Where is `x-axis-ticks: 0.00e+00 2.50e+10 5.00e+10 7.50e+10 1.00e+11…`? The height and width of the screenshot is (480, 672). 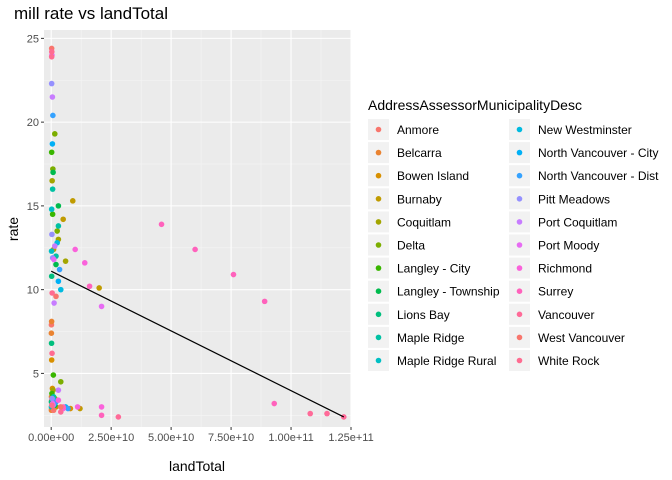 x-axis-ticks: 0.00e+00 2.50e+10 5.00e+10 7.50e+10 1.00e+11… is located at coordinates (201, 435).